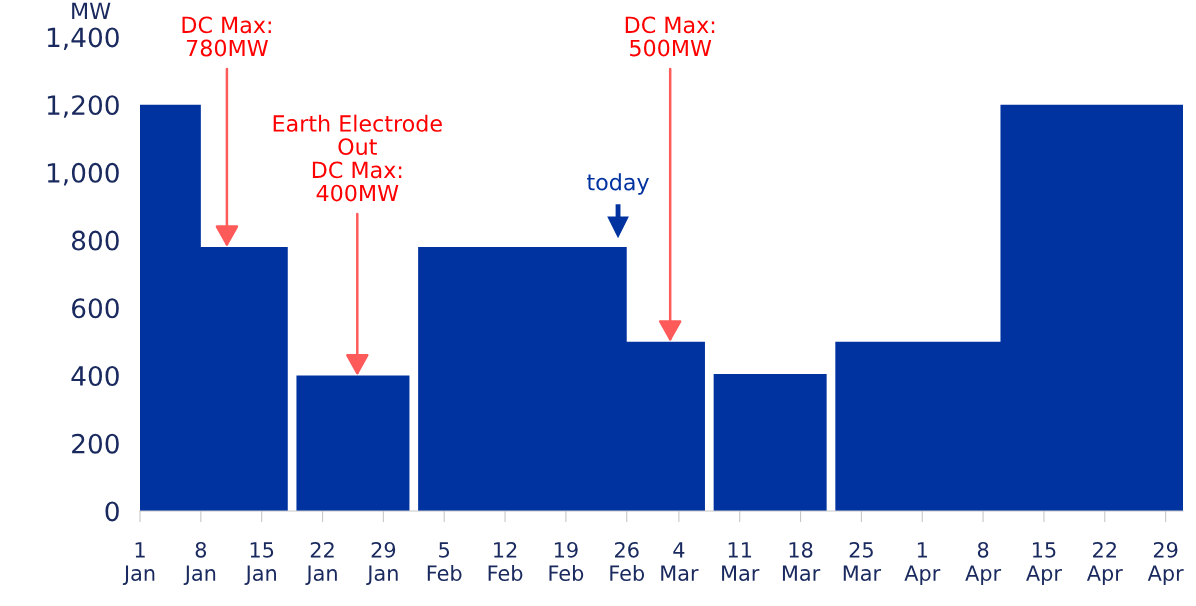  Describe the element at coordinates (1104, 563) in the screenshot. I see `x-tick-label: 22 Apr` at that location.